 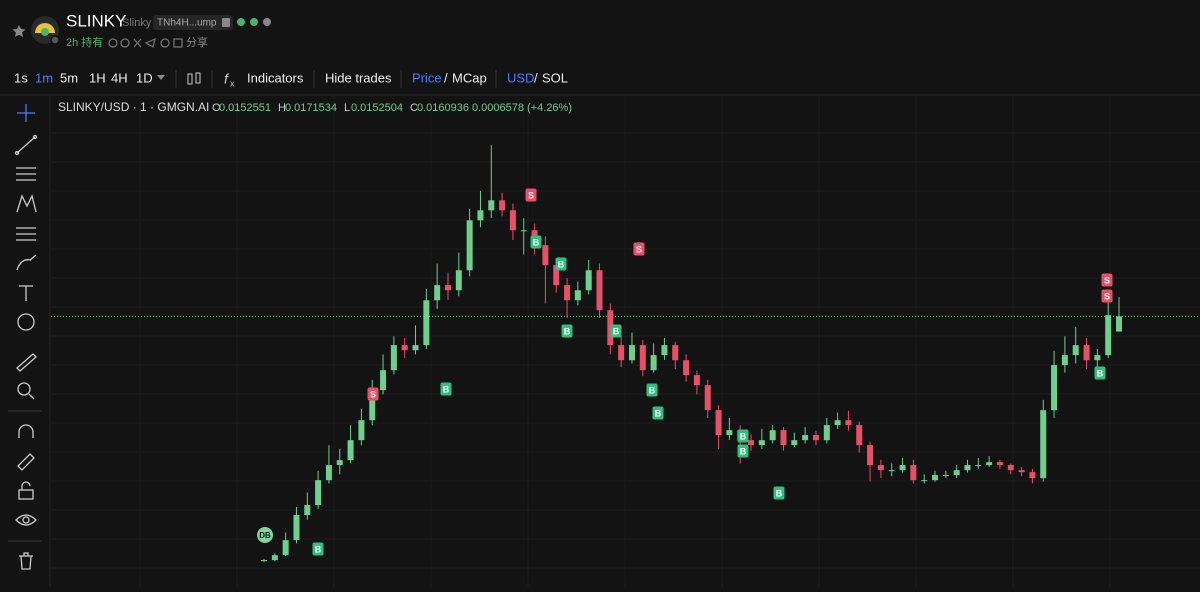 What do you see at coordinates (555, 77) in the screenshot?
I see `sol-toggle: SOL` at bounding box center [555, 77].